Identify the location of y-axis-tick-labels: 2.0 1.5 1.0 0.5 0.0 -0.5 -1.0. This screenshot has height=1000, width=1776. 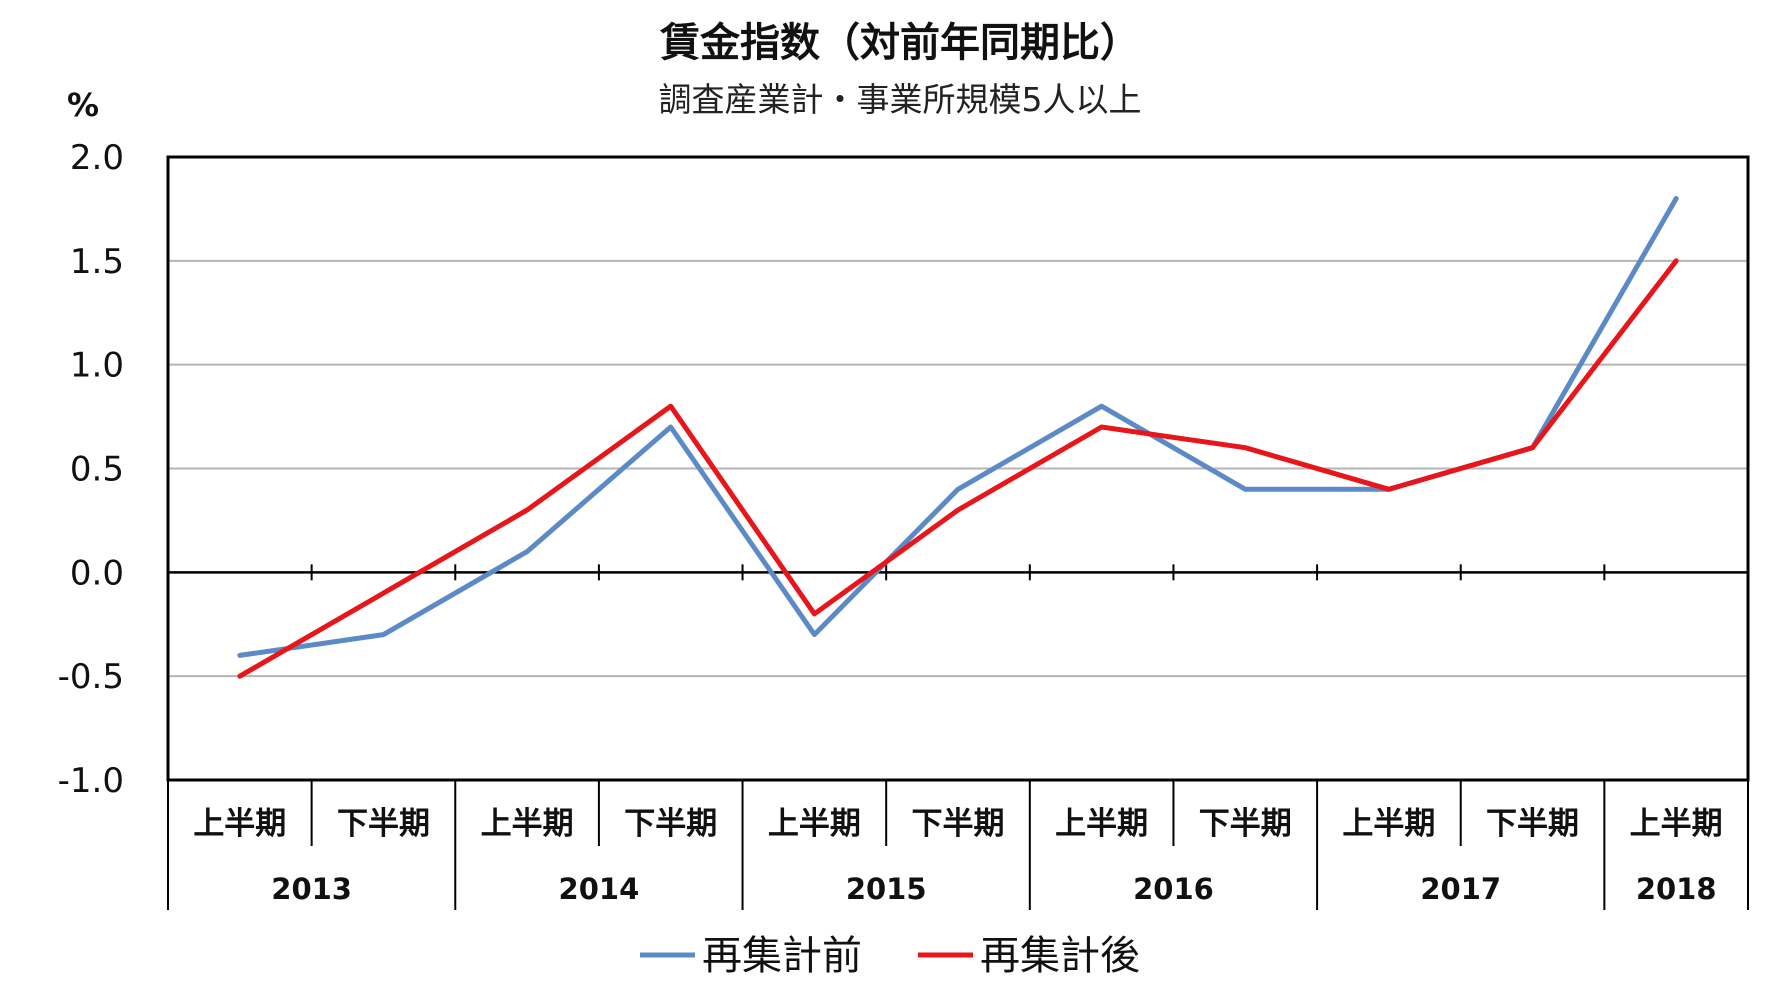
(91, 469).